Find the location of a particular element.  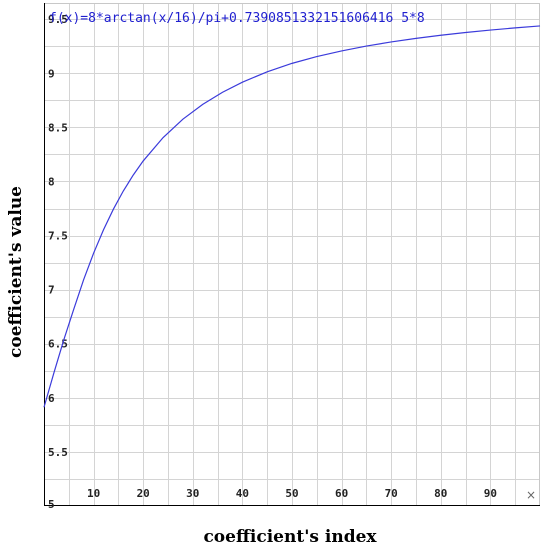

x-tick-label: 60 is located at coordinates (341, 493).